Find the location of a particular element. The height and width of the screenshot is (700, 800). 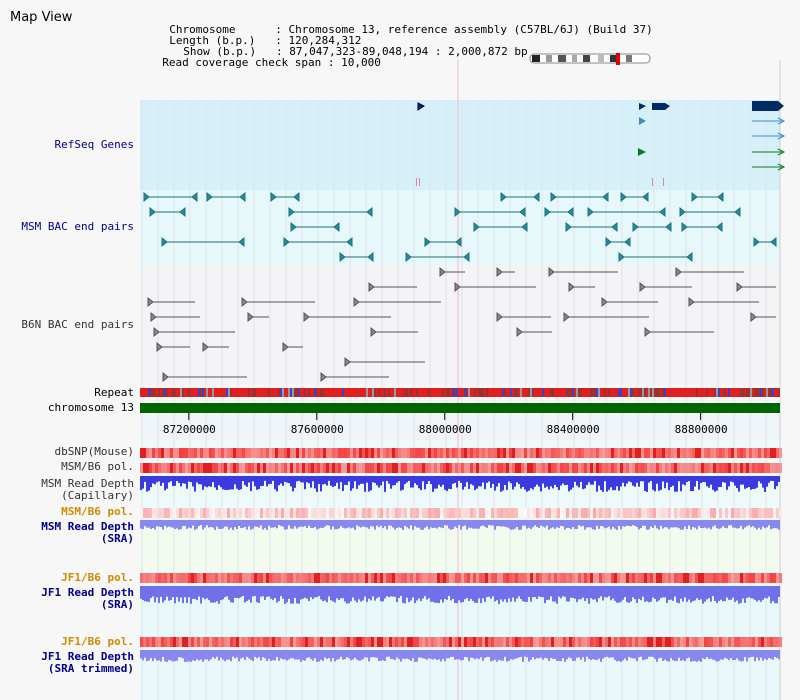

coverage-value: 10,000 is located at coordinates (361, 62).